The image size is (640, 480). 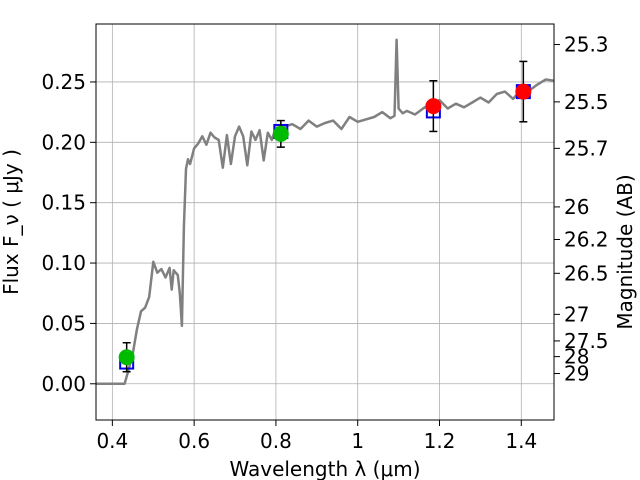 What do you see at coordinates (576, 357) in the screenshot?
I see `y2-tick-label: 28` at bounding box center [576, 357].